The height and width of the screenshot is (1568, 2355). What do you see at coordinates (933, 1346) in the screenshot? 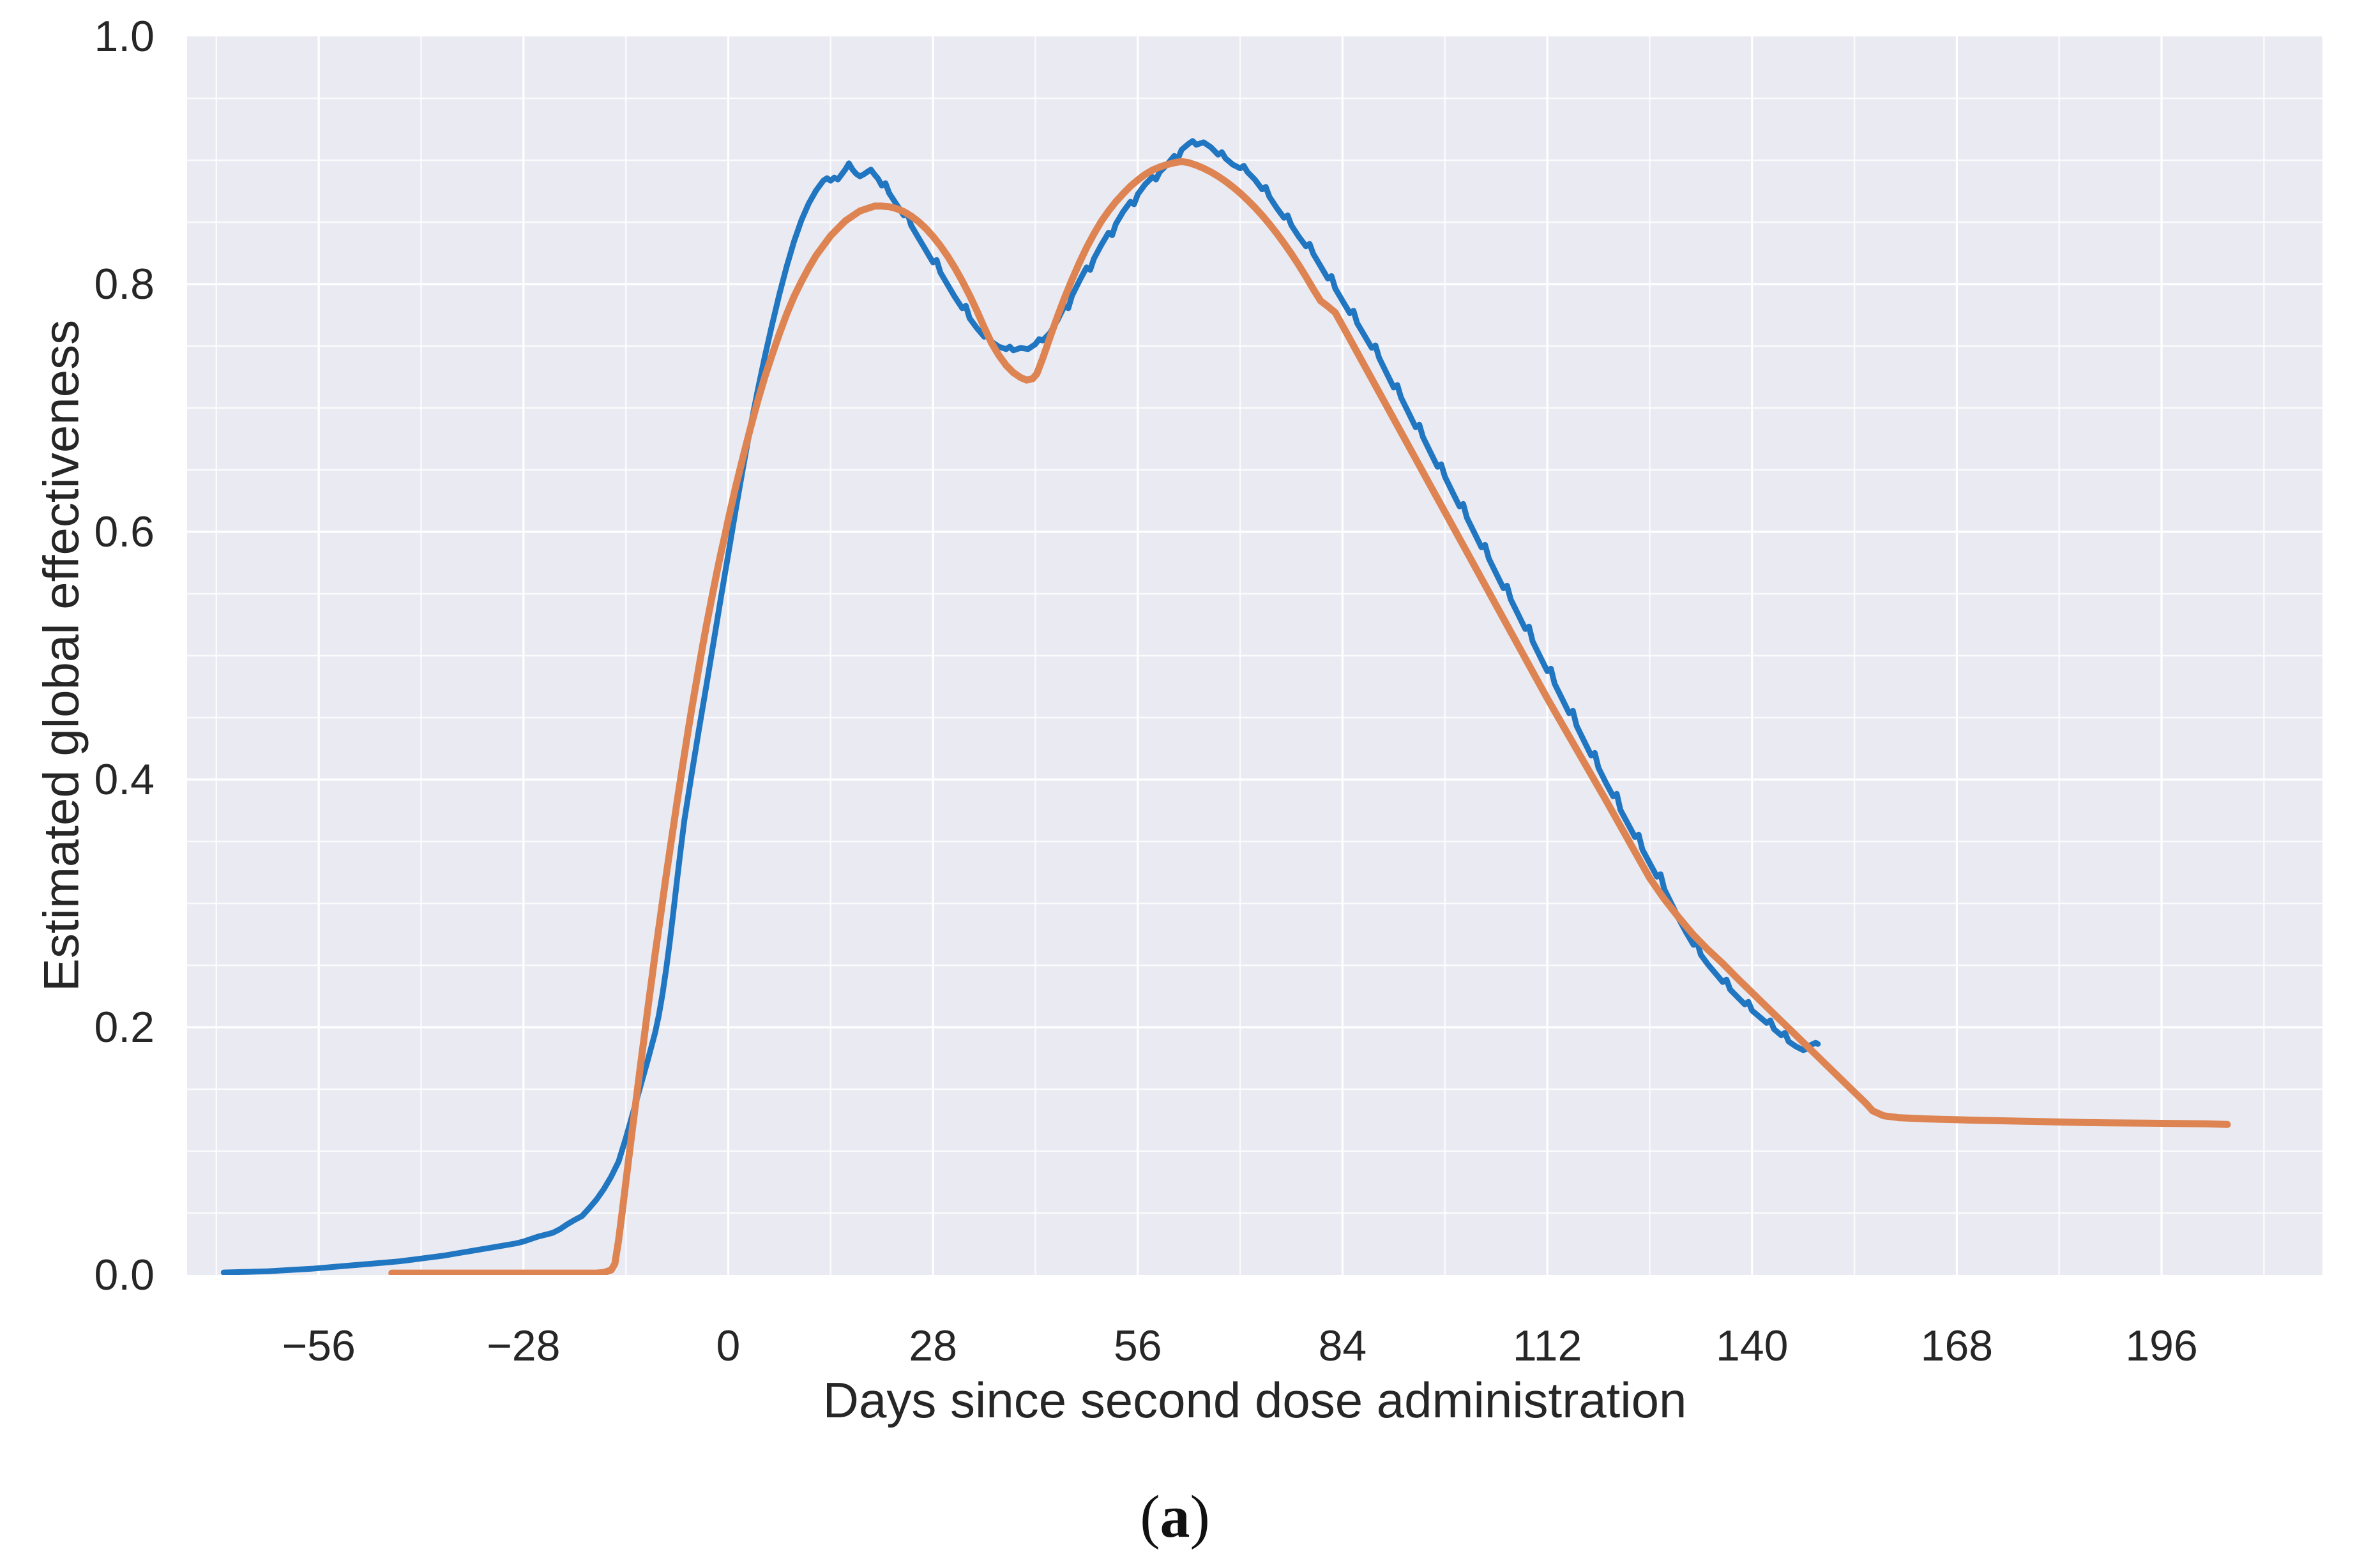
I see `x-tick-label: 28` at bounding box center [933, 1346].